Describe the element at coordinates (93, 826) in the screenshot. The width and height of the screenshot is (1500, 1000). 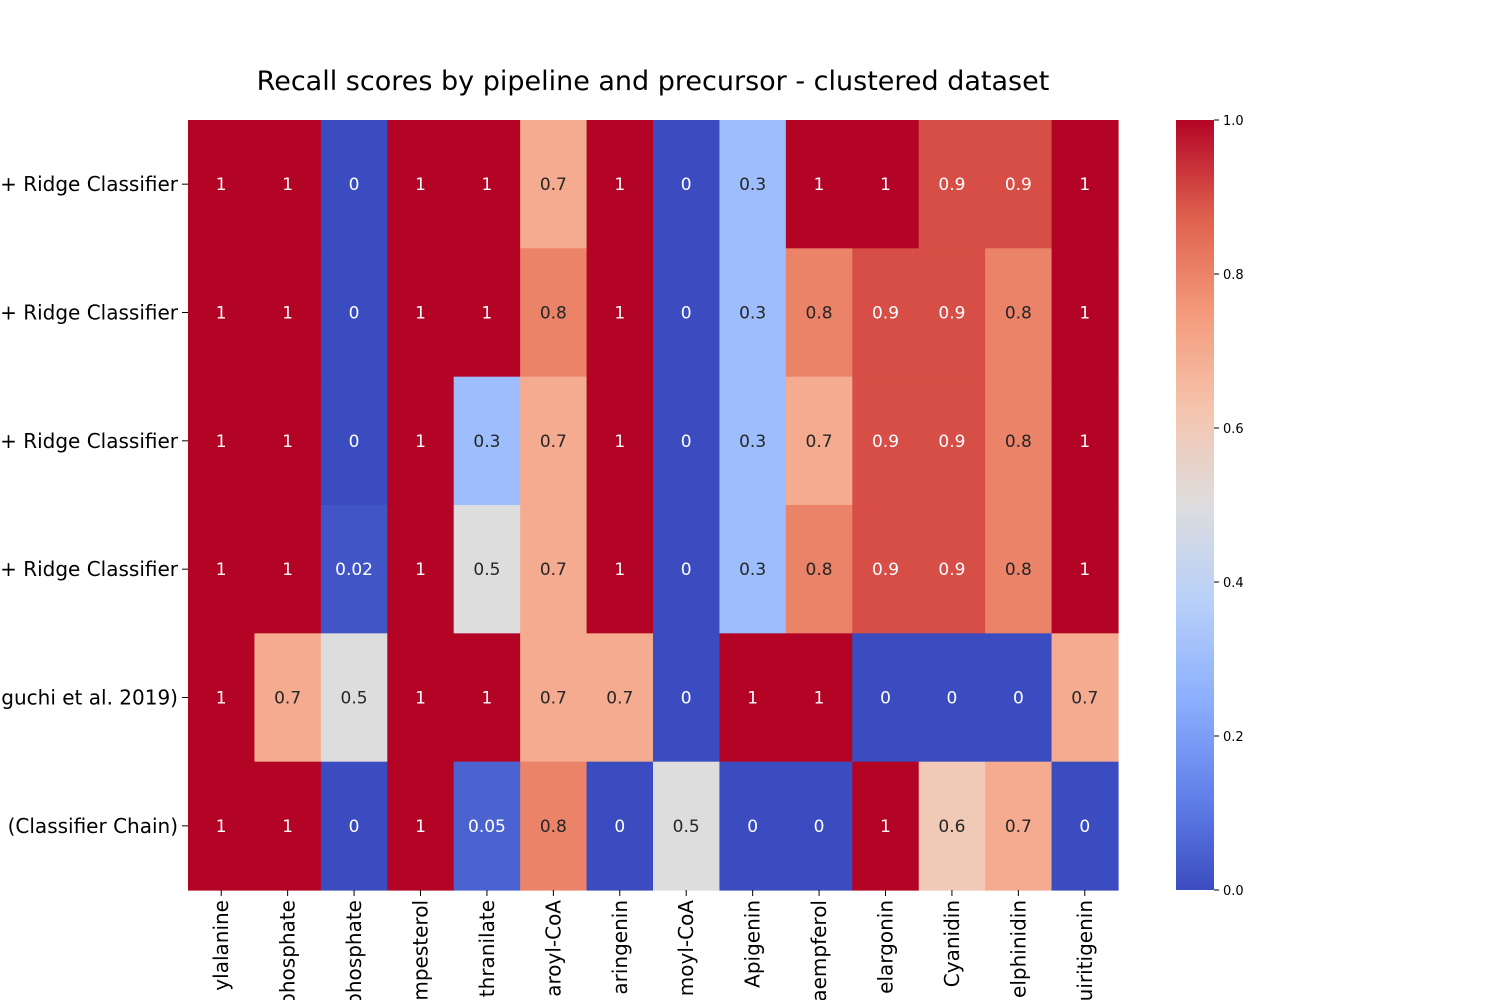
I see `y-tick-label: (Classifier Chain)` at that location.